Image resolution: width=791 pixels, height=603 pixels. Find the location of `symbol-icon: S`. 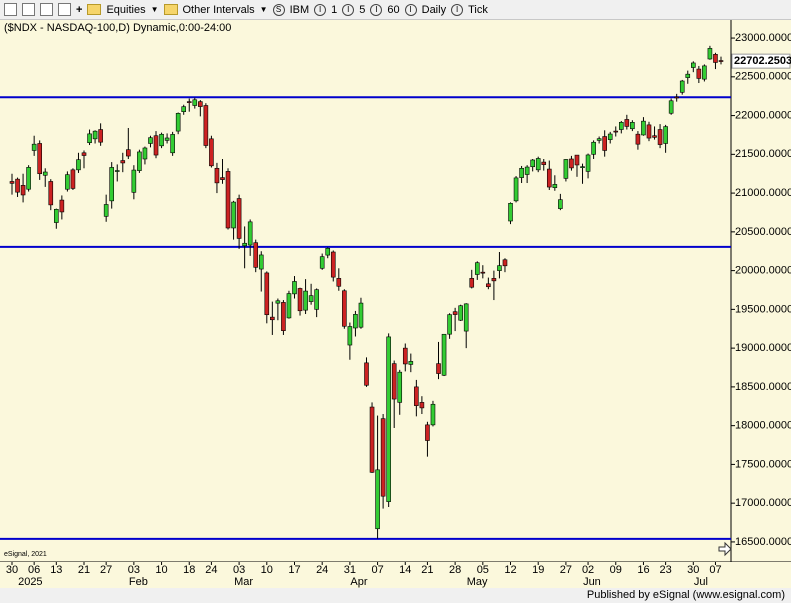

symbol-icon: S is located at coordinates (278, 9).